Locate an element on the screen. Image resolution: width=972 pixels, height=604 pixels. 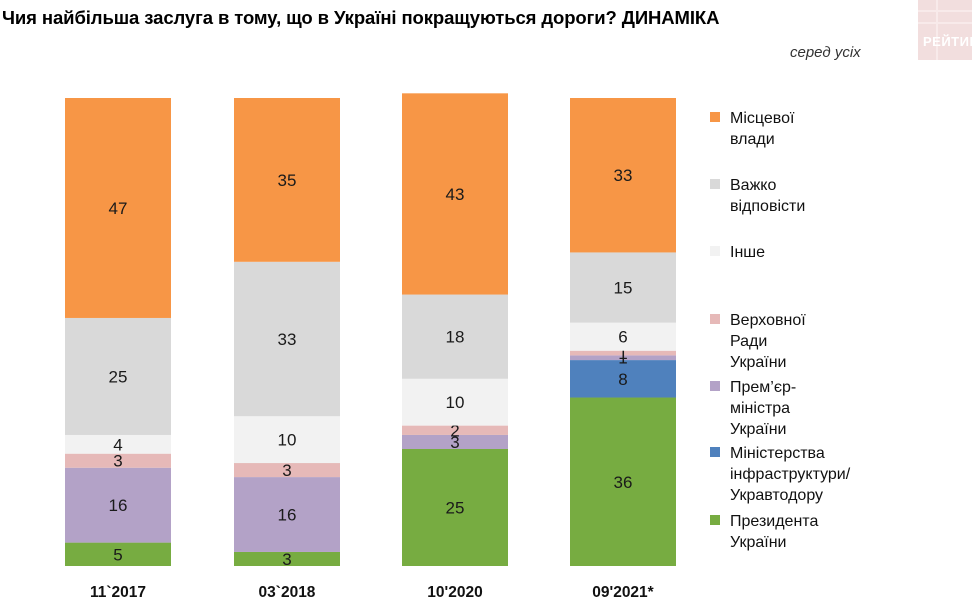
legend-item-local: Місцевої влади is located at coordinates (752, 129).